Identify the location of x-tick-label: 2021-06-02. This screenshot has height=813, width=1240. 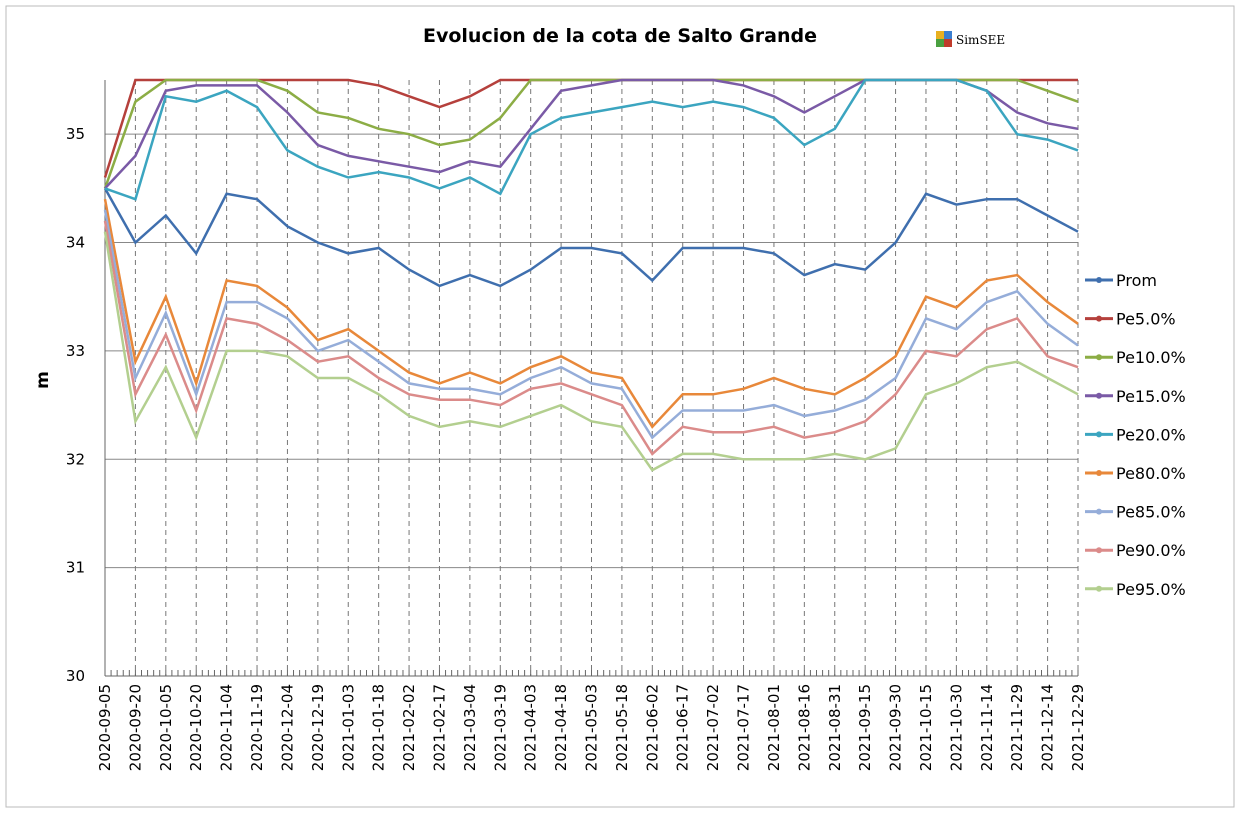
(652, 727).